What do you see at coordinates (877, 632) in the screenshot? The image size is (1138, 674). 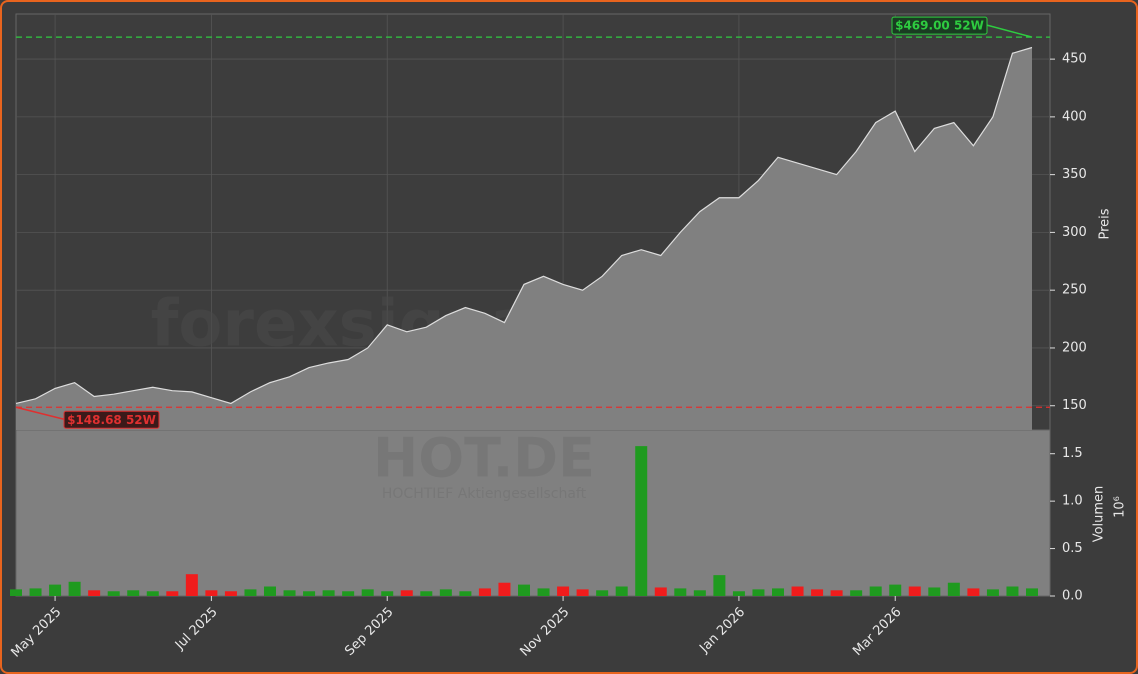 I see `x-tick-label: Mar 2026` at bounding box center [877, 632].